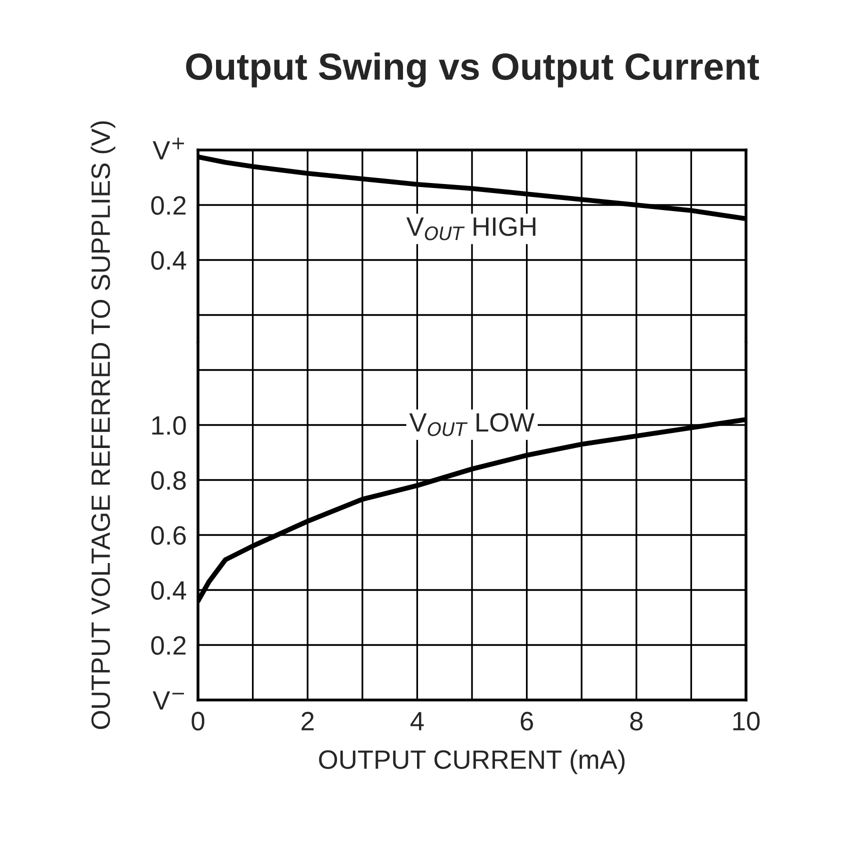  Describe the element at coordinates (198, 721) in the screenshot. I see `x-tick-label: 0` at that location.